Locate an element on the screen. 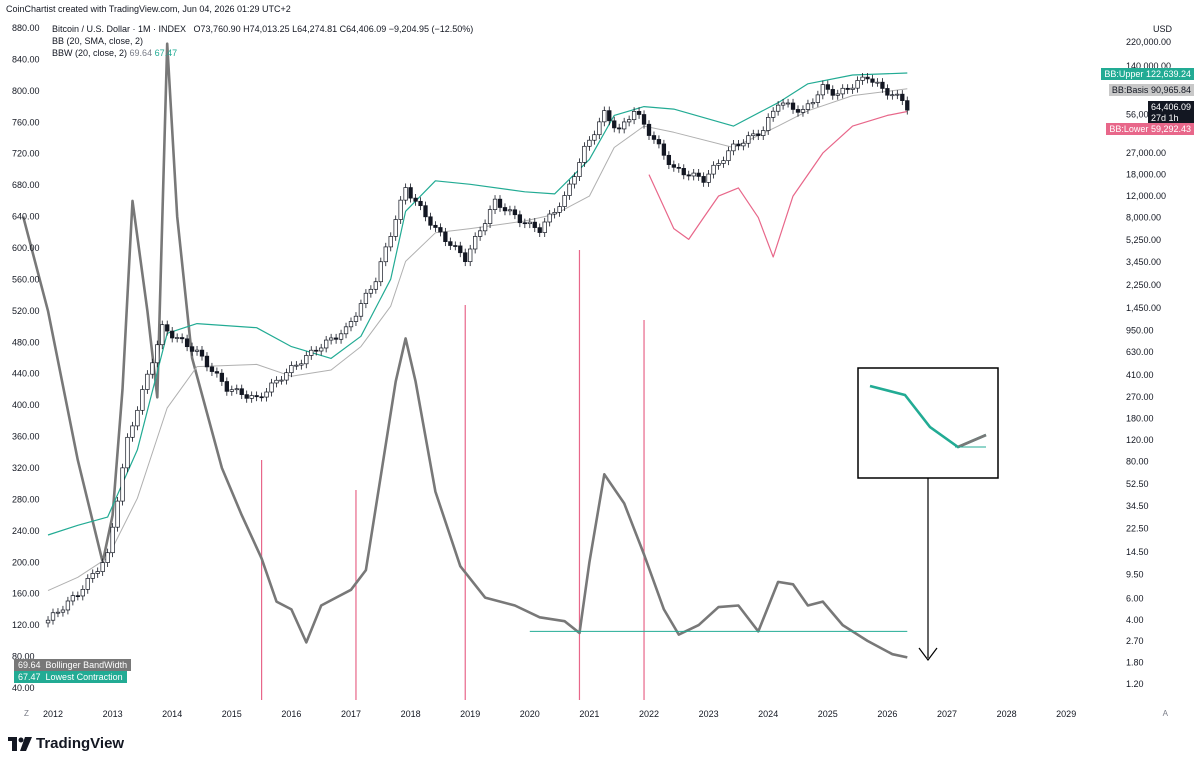  right-tick-label: 14.50 is located at coordinates (1137, 552).